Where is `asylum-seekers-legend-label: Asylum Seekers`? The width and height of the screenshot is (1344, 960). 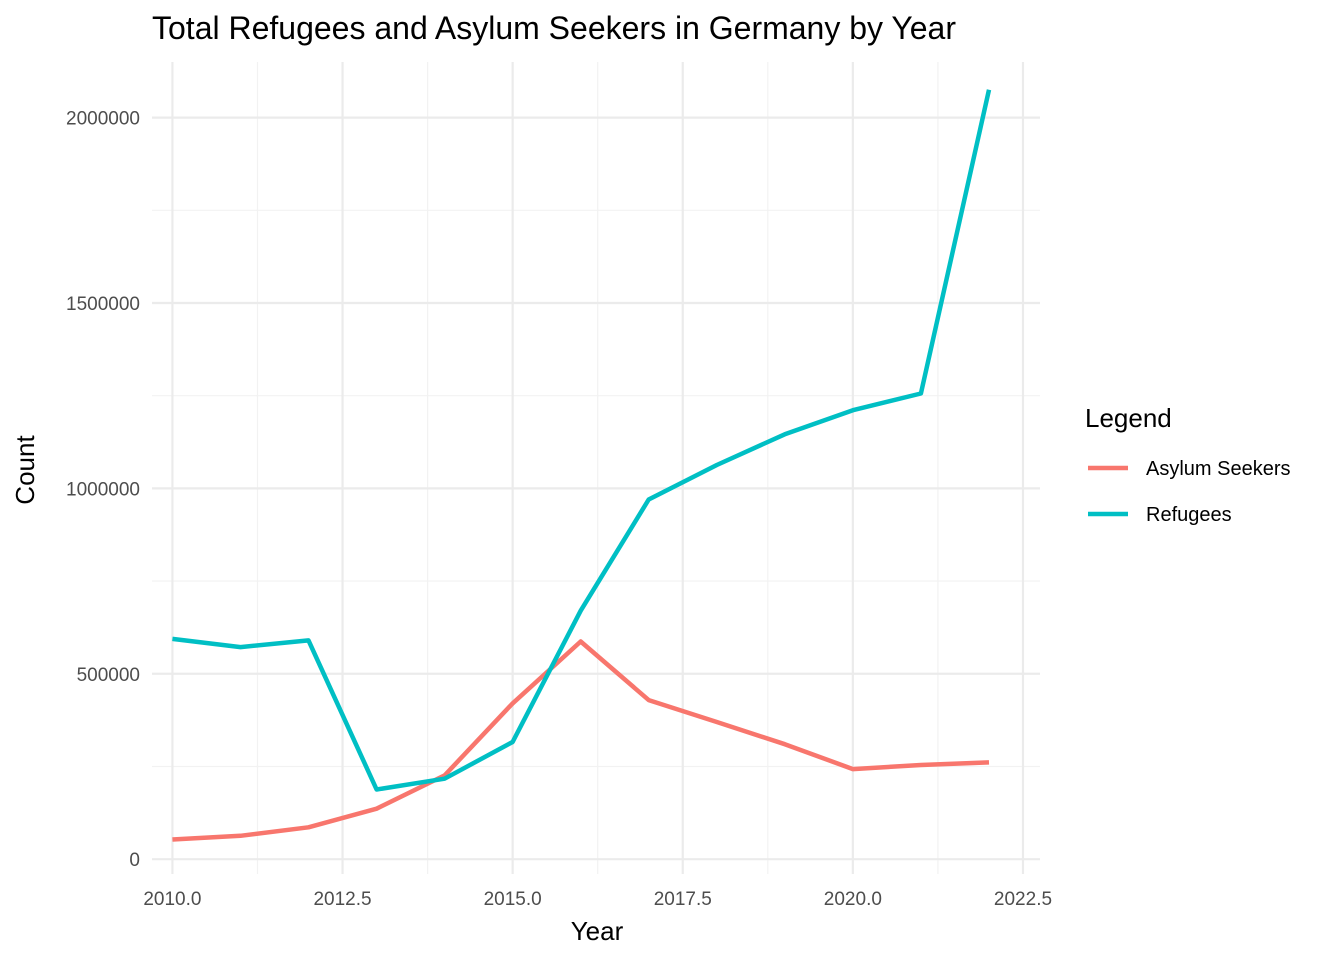 asylum-seekers-legend-label: Asylum Seekers is located at coordinates (1218, 469).